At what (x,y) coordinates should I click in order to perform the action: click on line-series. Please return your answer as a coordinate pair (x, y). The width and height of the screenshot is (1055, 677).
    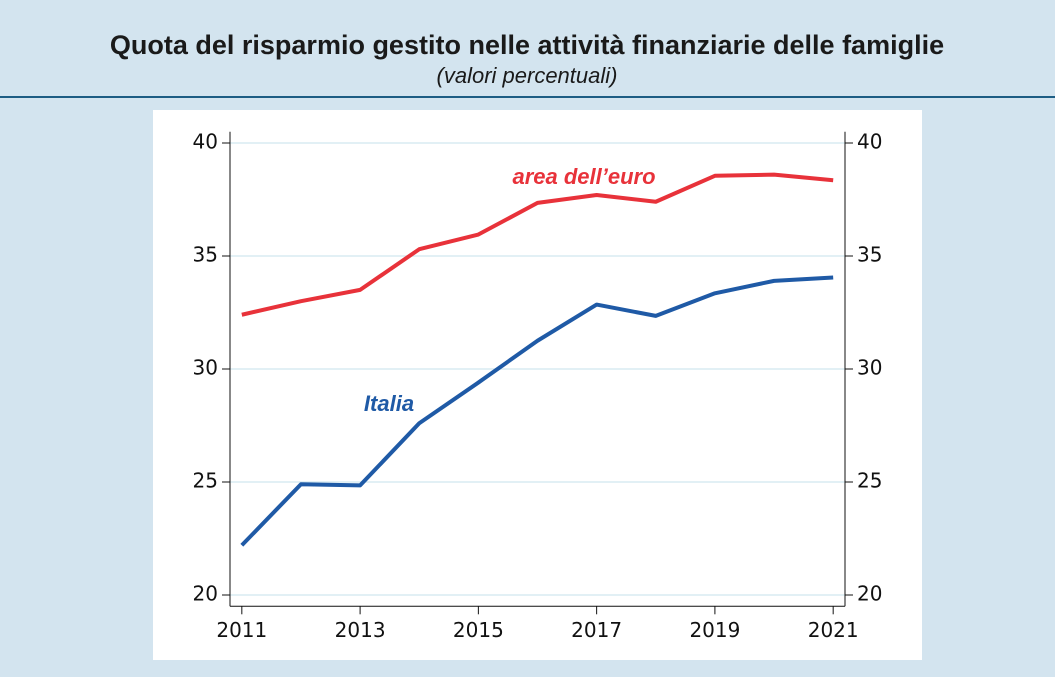
    Looking at the image, I should click on (537, 244).